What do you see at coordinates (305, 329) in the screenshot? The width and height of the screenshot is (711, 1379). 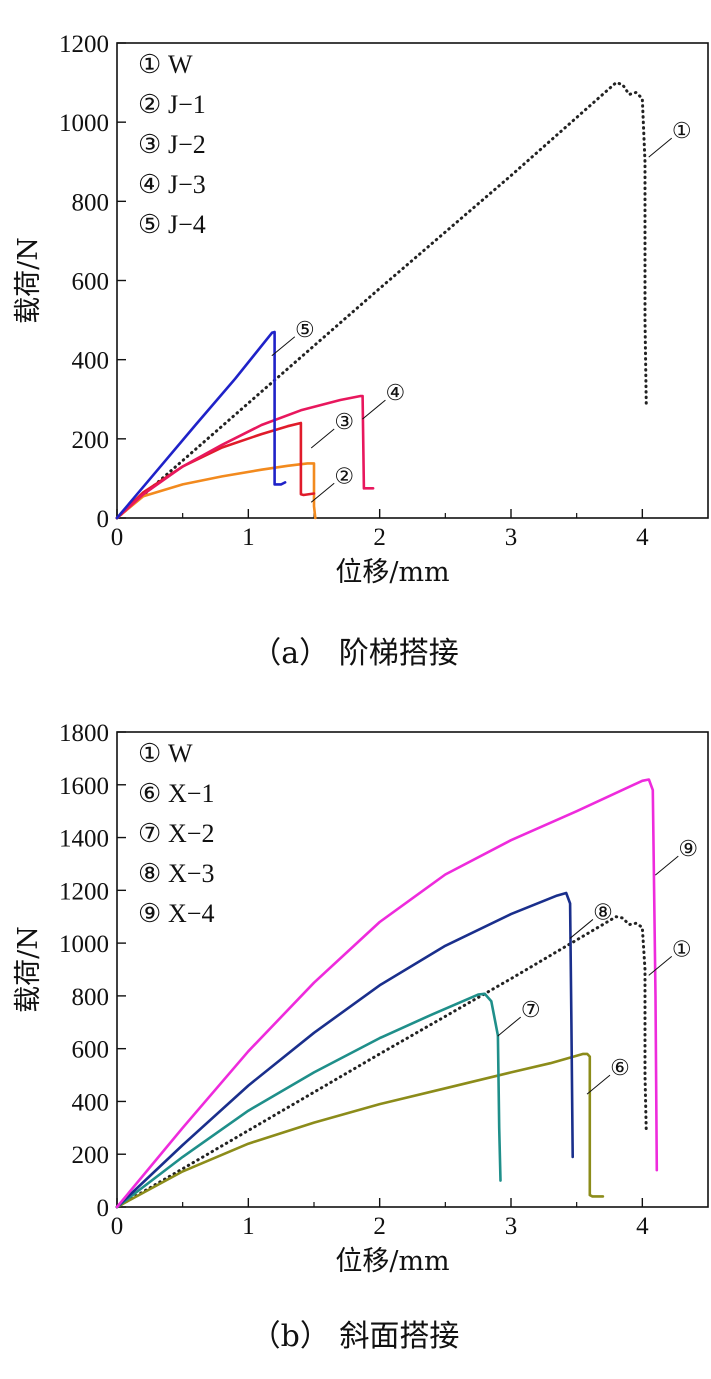 I see `annotation-label: ⑤` at bounding box center [305, 329].